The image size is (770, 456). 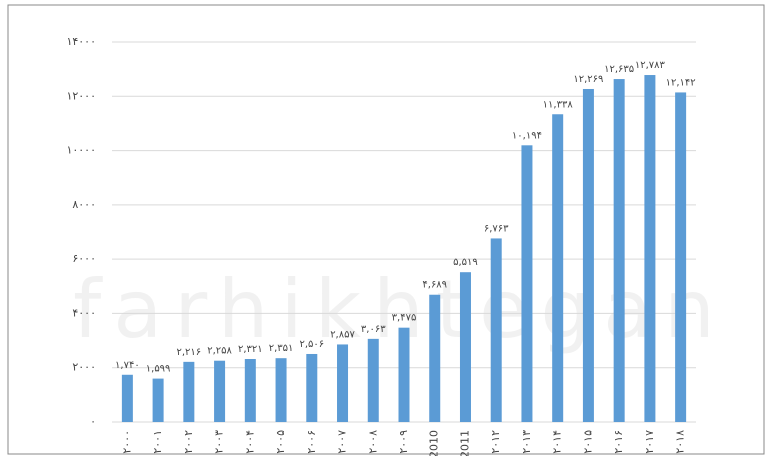 What do you see at coordinates (372, 442) in the screenshot?
I see `x-tick-label: ۲۰۰۸` at bounding box center [372, 442].